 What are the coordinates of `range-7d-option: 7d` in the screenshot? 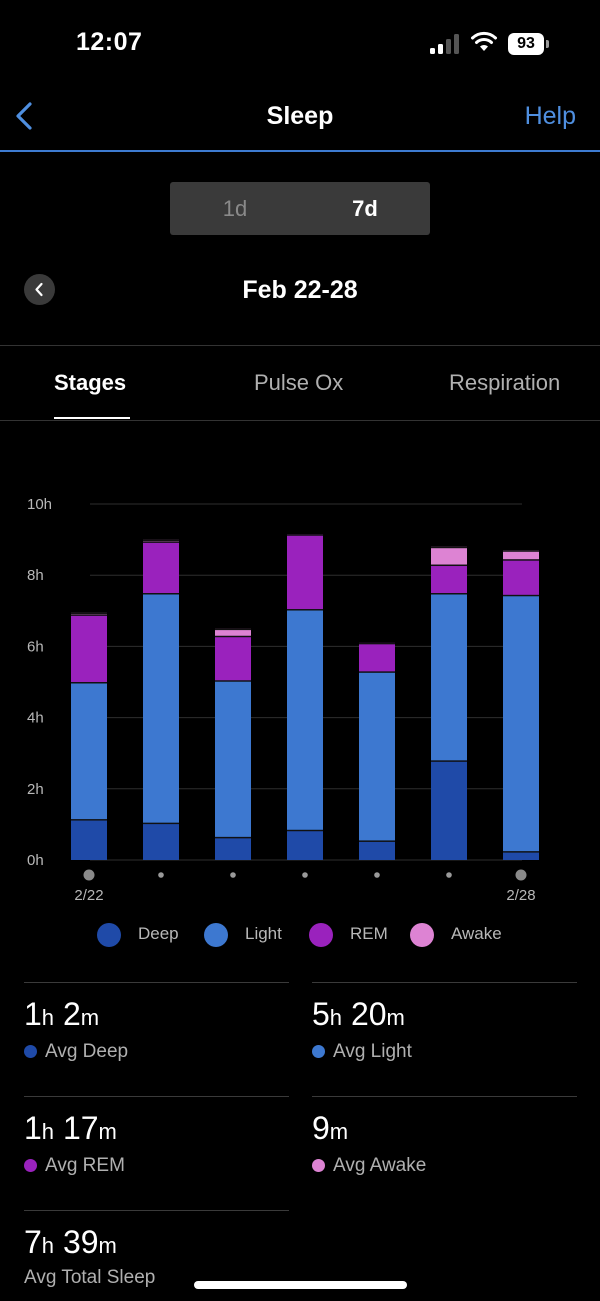 It's located at (365, 208).